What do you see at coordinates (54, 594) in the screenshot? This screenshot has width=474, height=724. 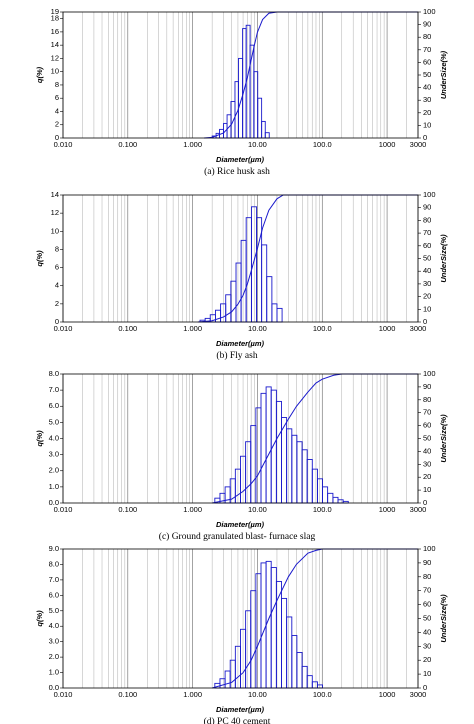 I see `y-tick-label: 6.0` at bounding box center [54, 594].